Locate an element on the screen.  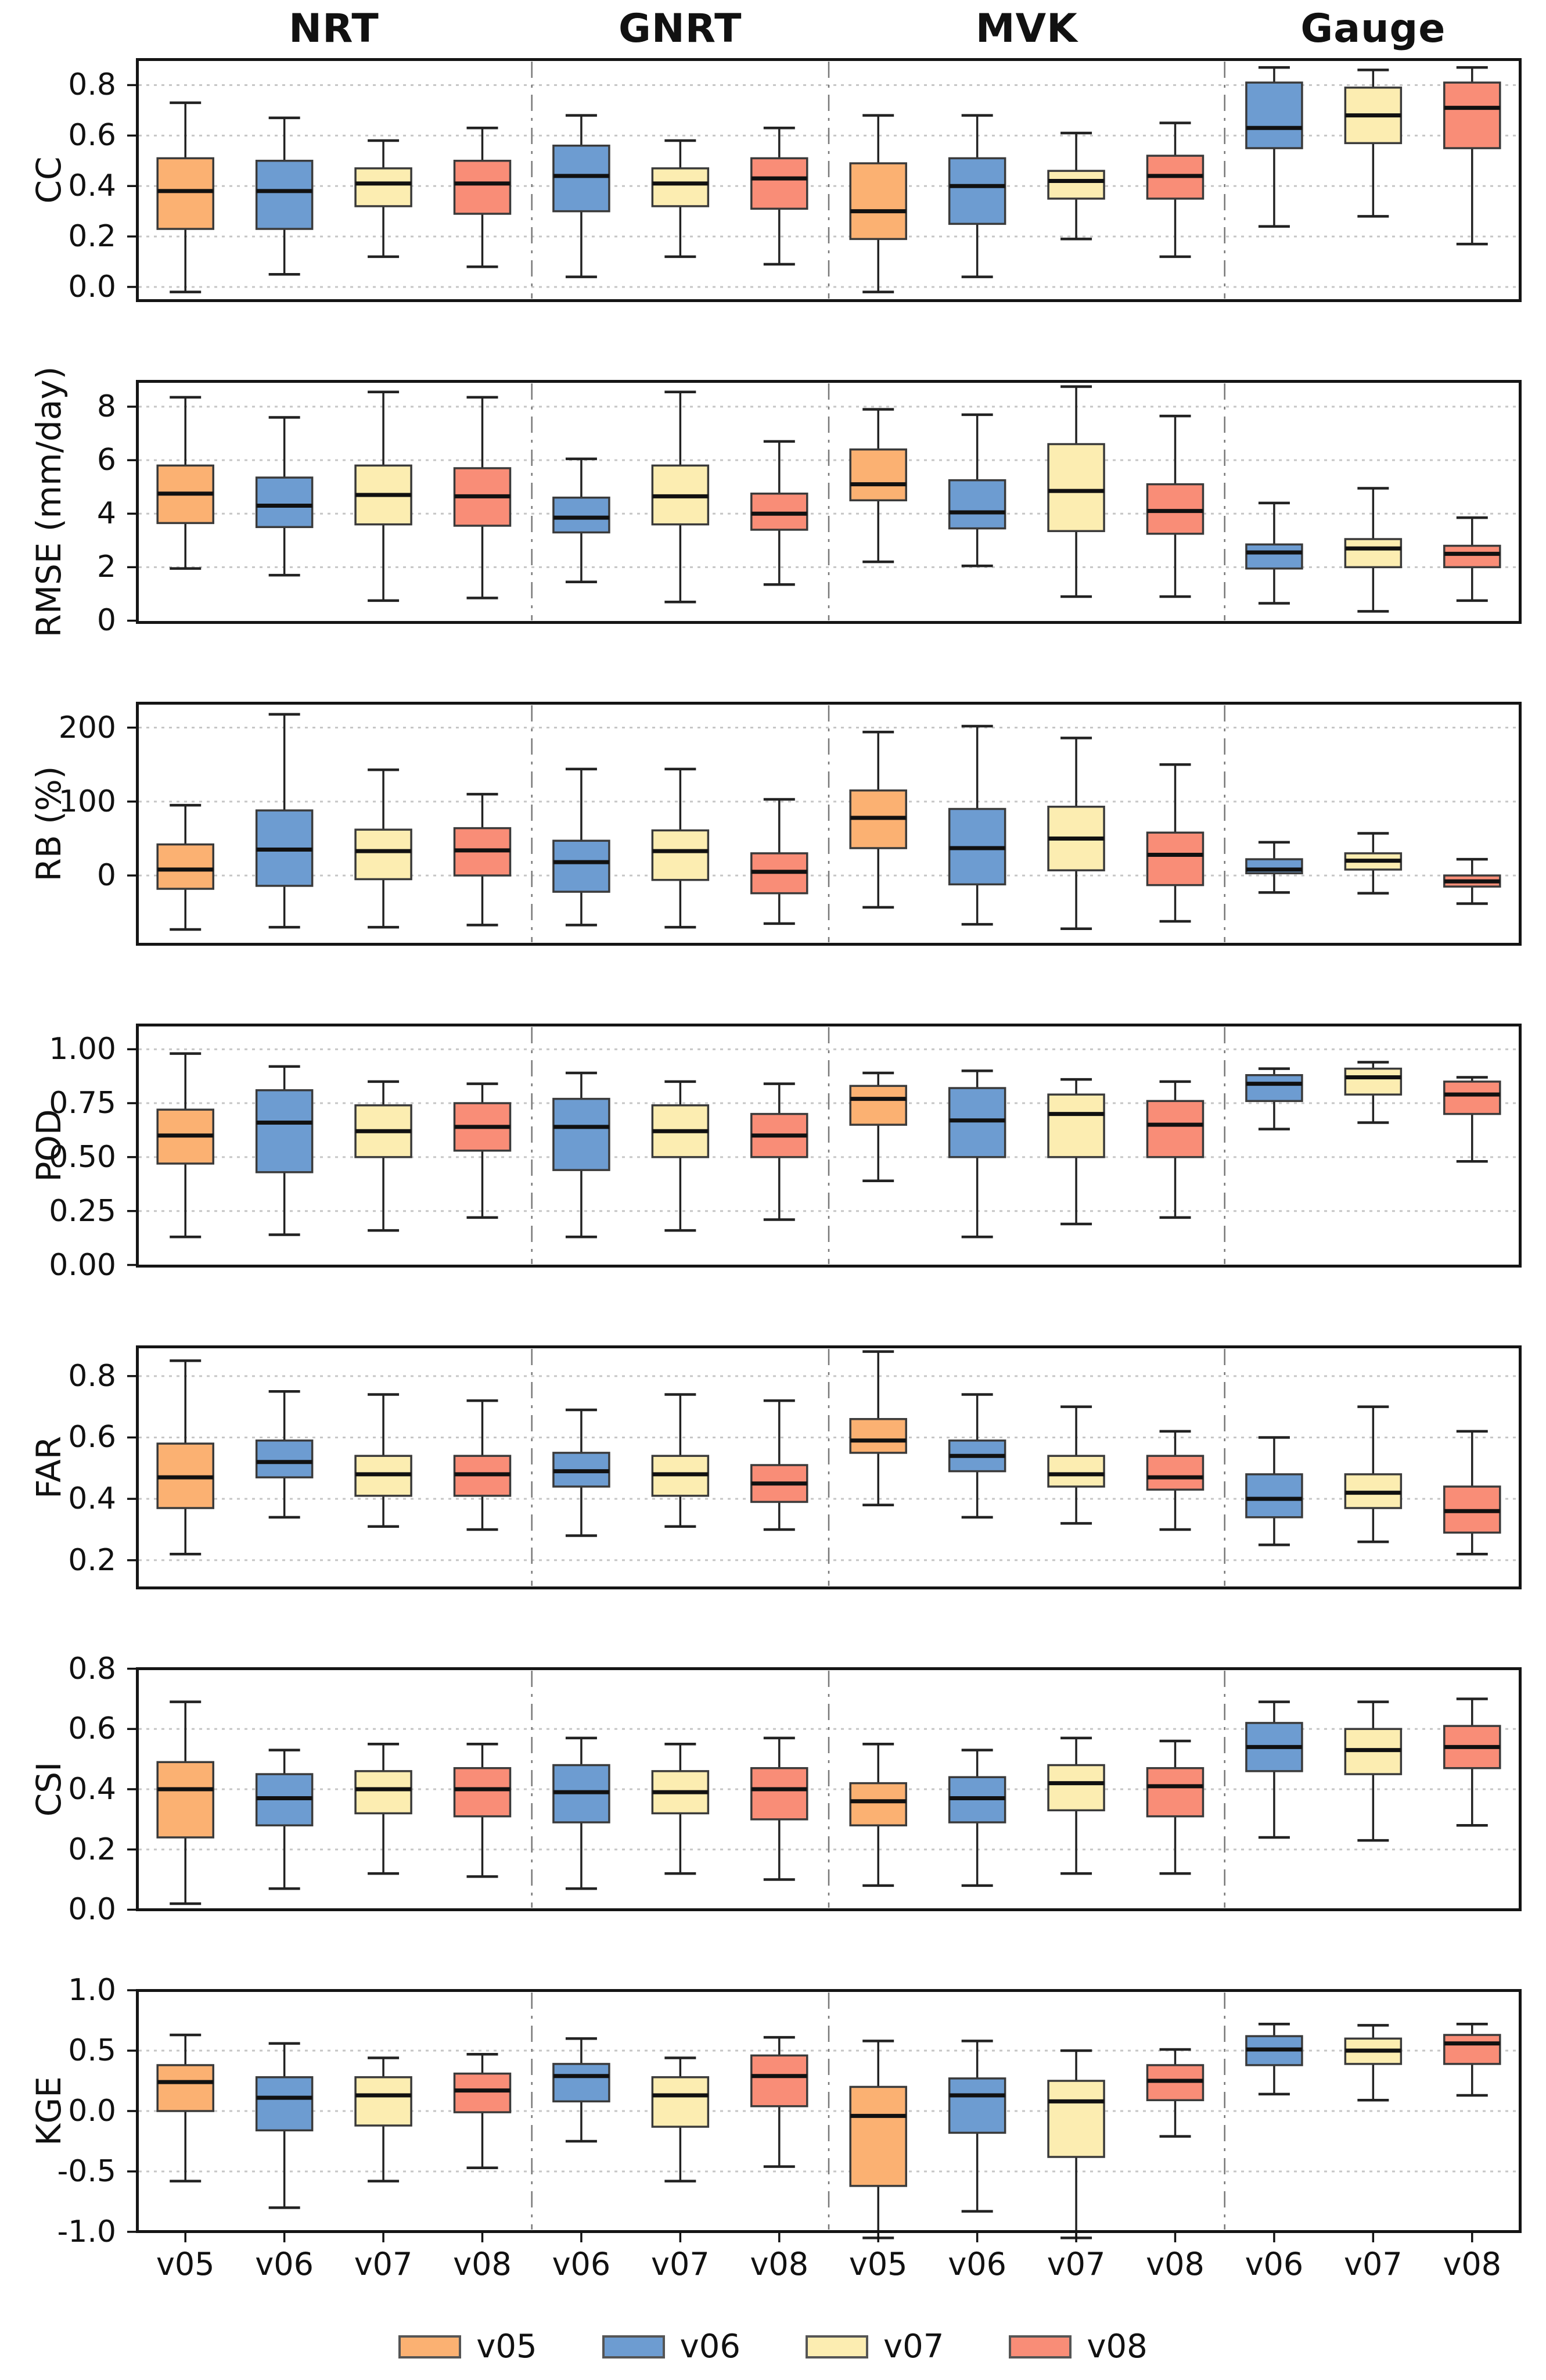
y-tick-label-far: 0.6 is located at coordinates (92, 1438).